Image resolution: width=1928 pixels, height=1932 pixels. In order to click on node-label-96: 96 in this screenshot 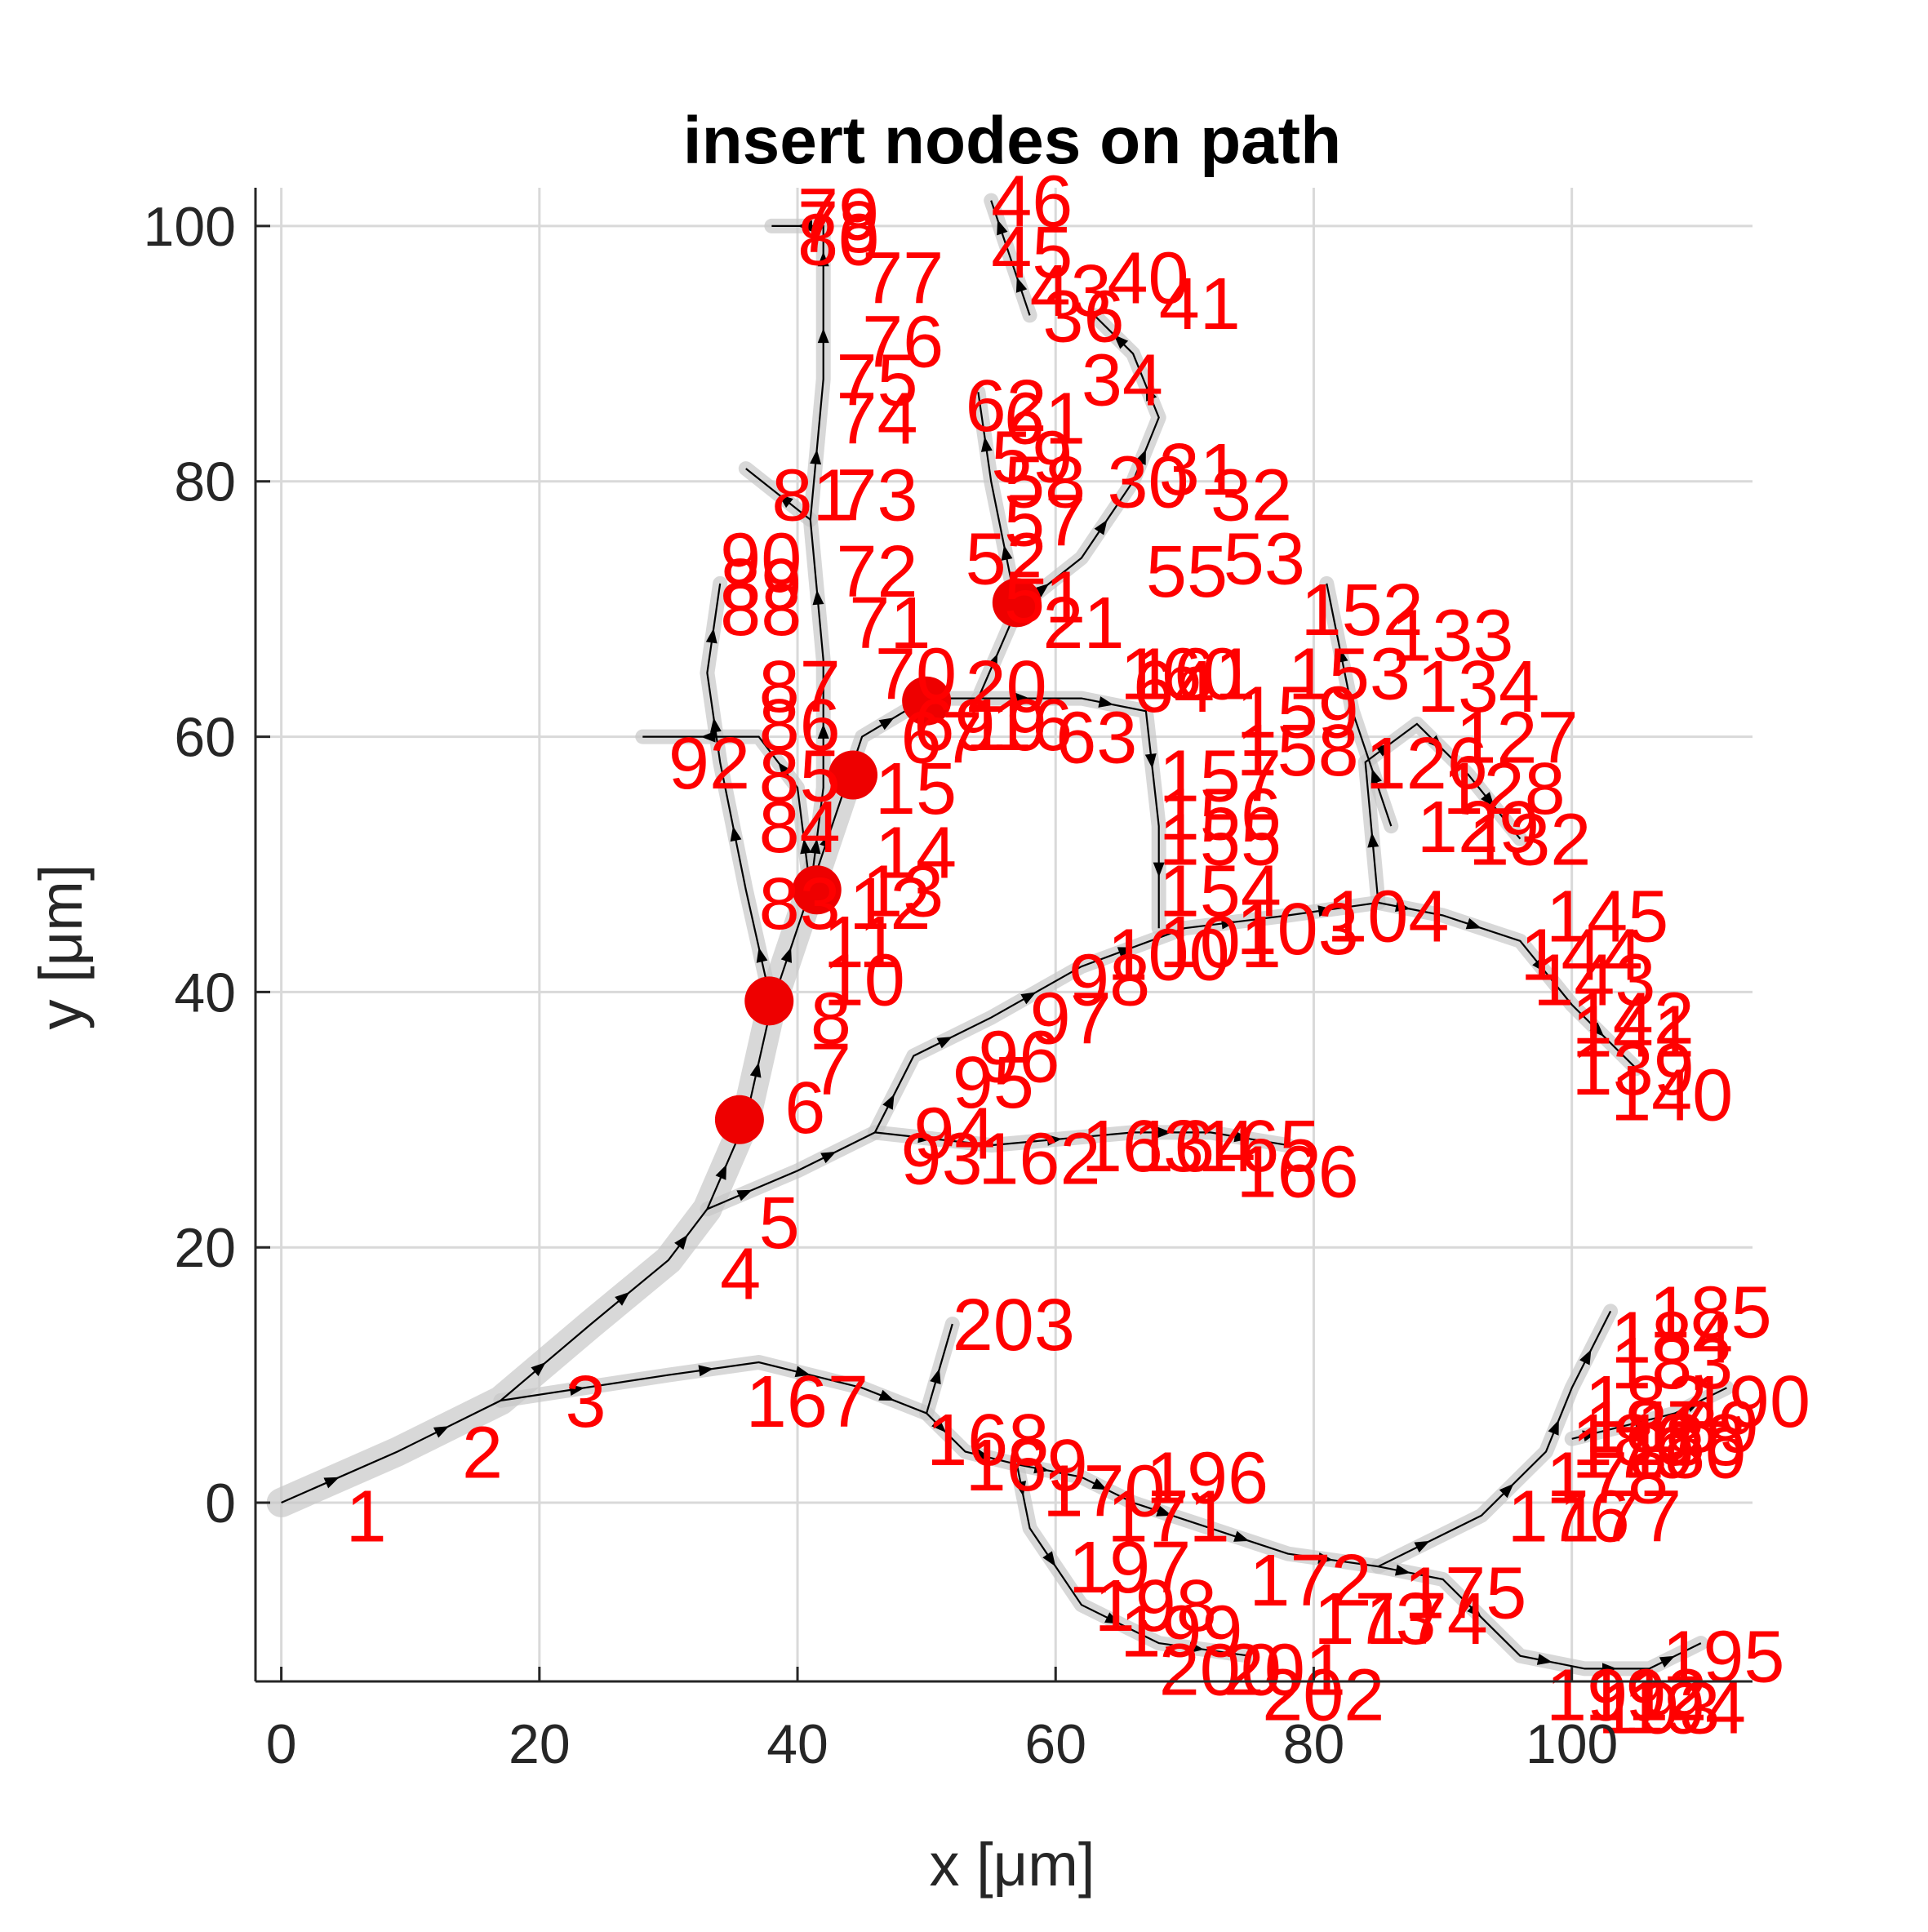, I will do `click(1019, 1058)`.